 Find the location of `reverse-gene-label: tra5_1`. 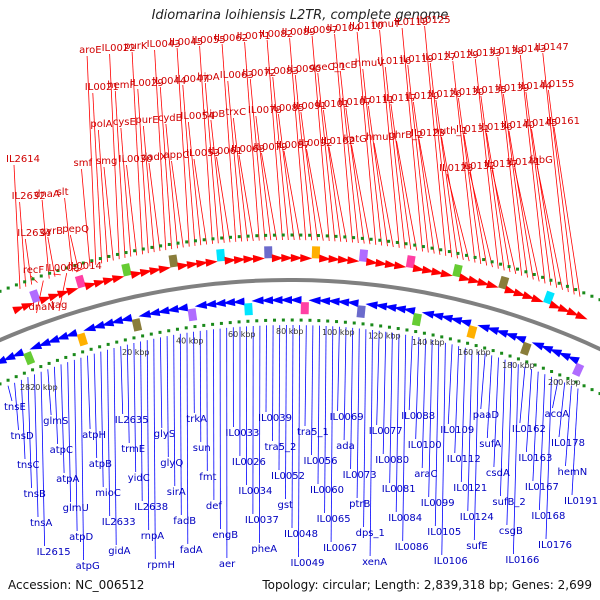

reverse-gene-label: tra5_1 is located at coordinates (313, 432).